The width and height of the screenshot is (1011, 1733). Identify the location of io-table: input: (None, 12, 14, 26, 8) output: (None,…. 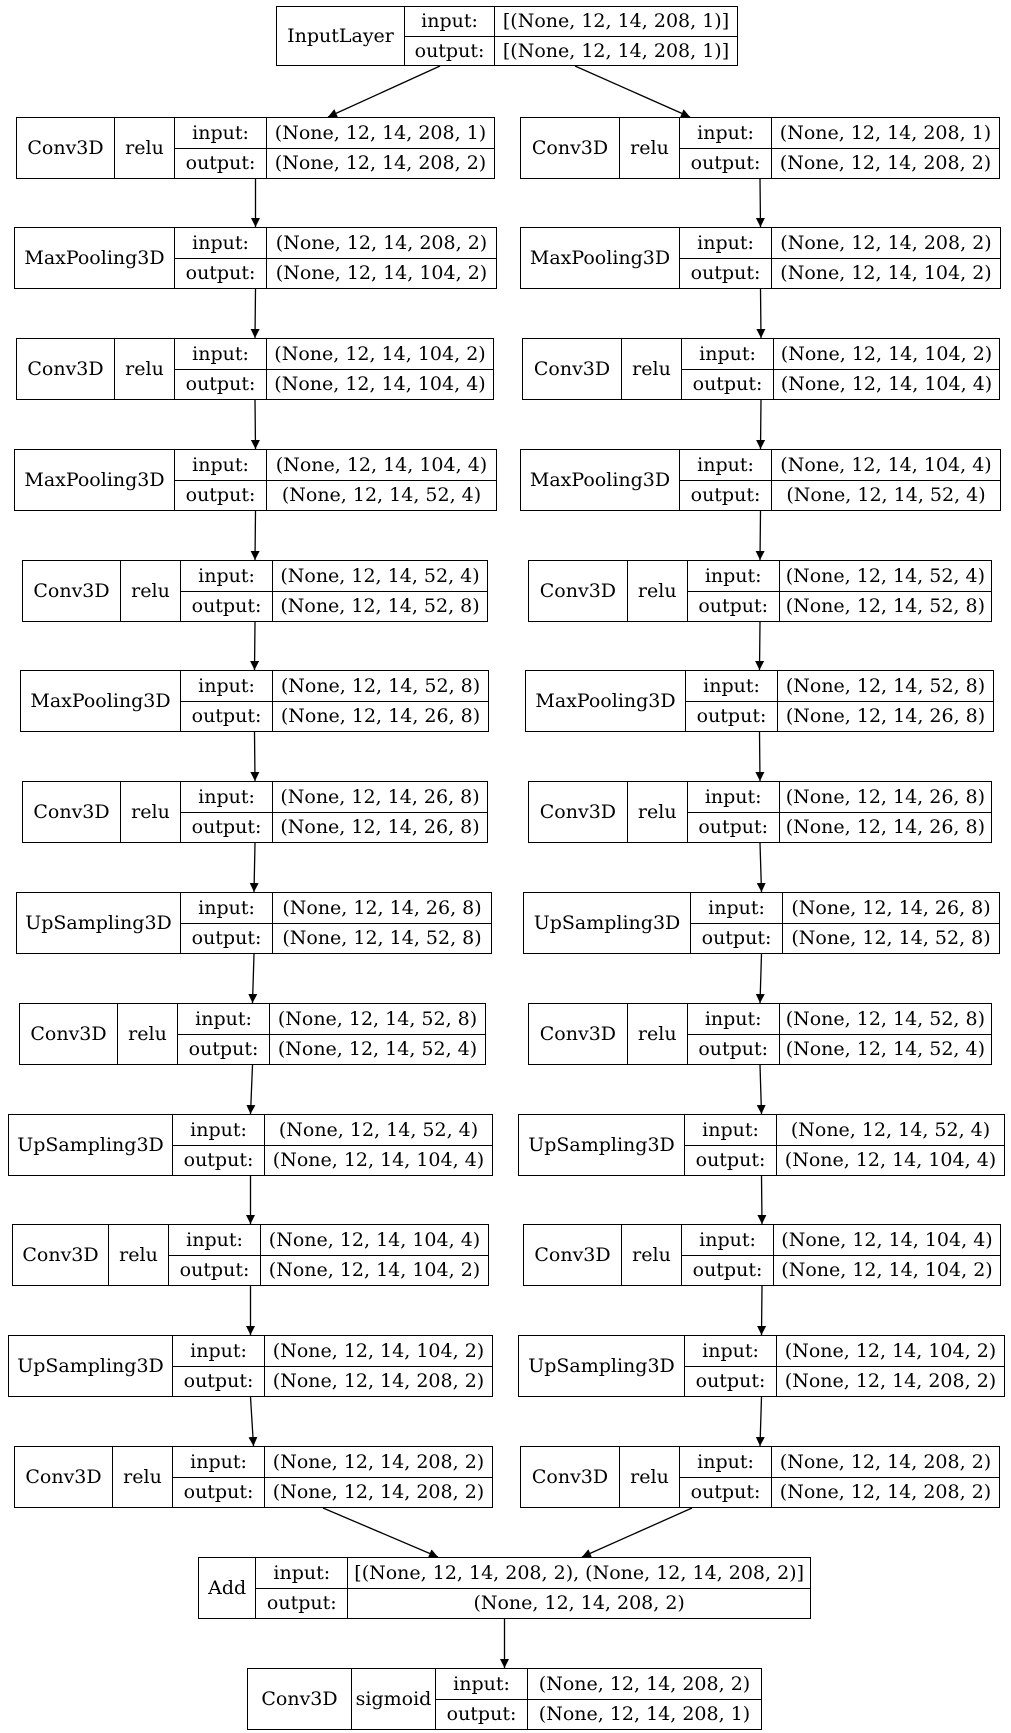
(336, 923).